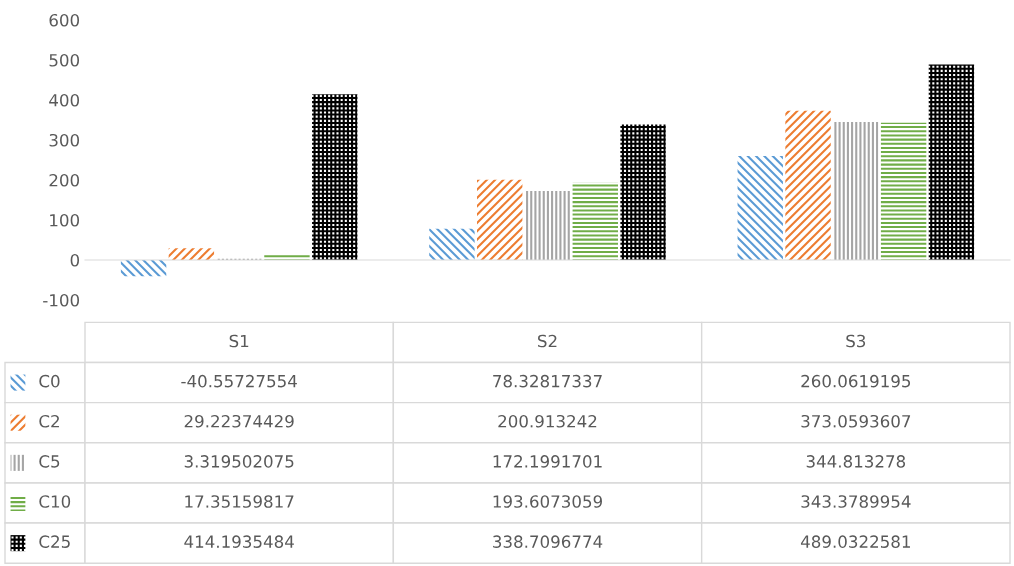 The height and width of the screenshot is (566, 1014). What do you see at coordinates (65, 220) in the screenshot?
I see `y-tick-label: 100` at bounding box center [65, 220].